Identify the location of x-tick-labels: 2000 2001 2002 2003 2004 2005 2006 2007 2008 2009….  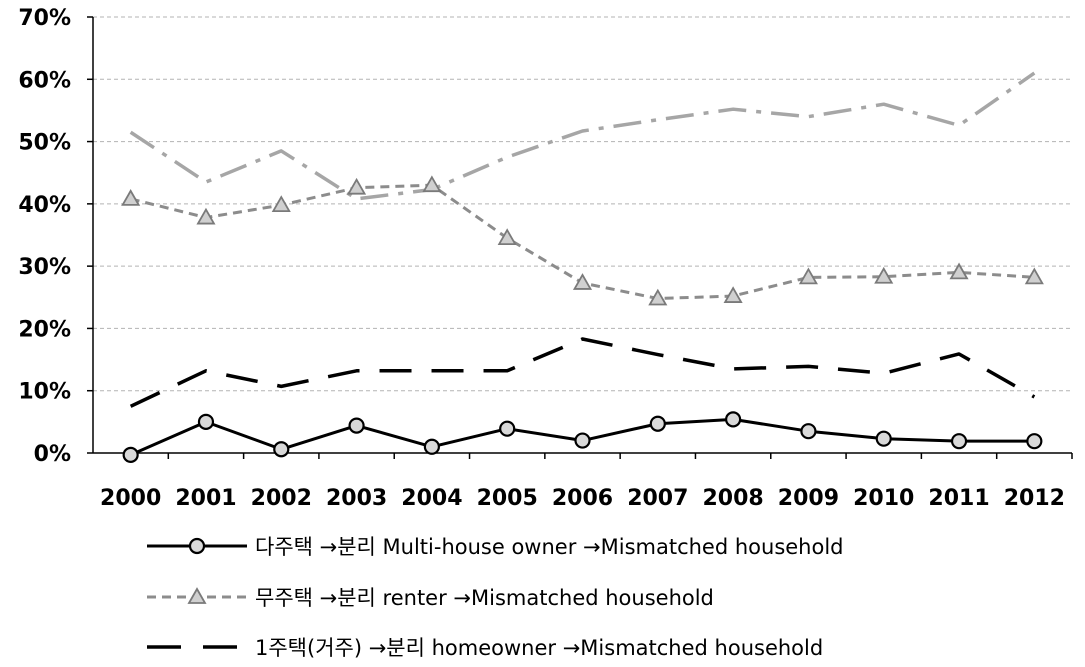
(582, 498).